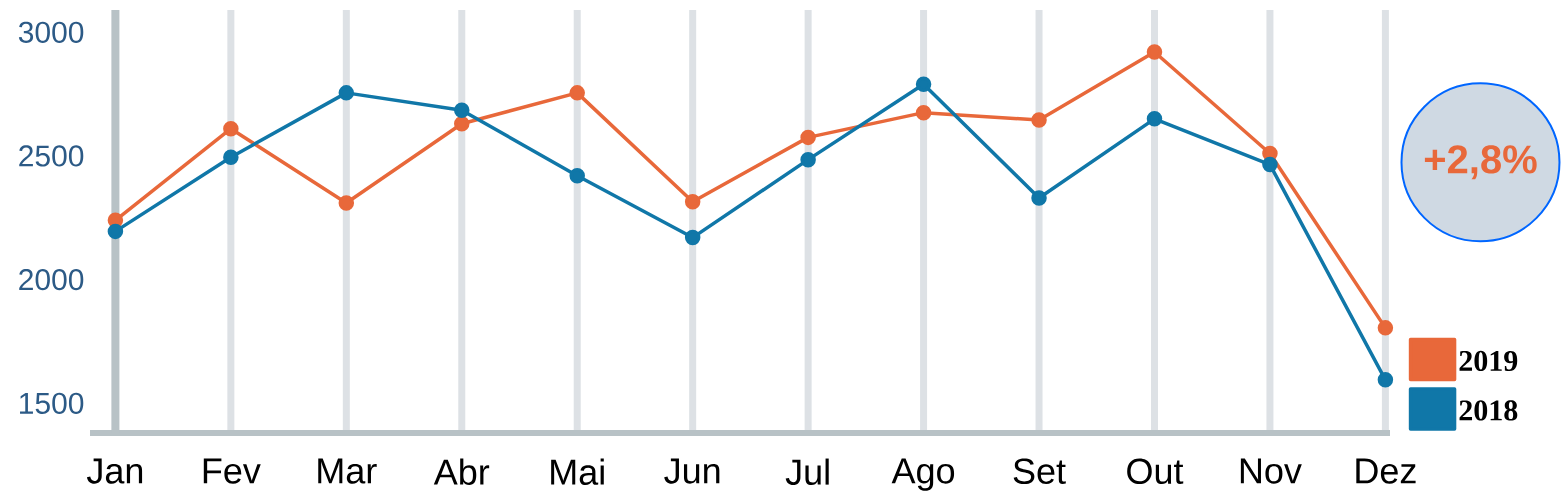  Describe the element at coordinates (923, 474) in the screenshot. I see `x-tick-label: Ago` at that location.